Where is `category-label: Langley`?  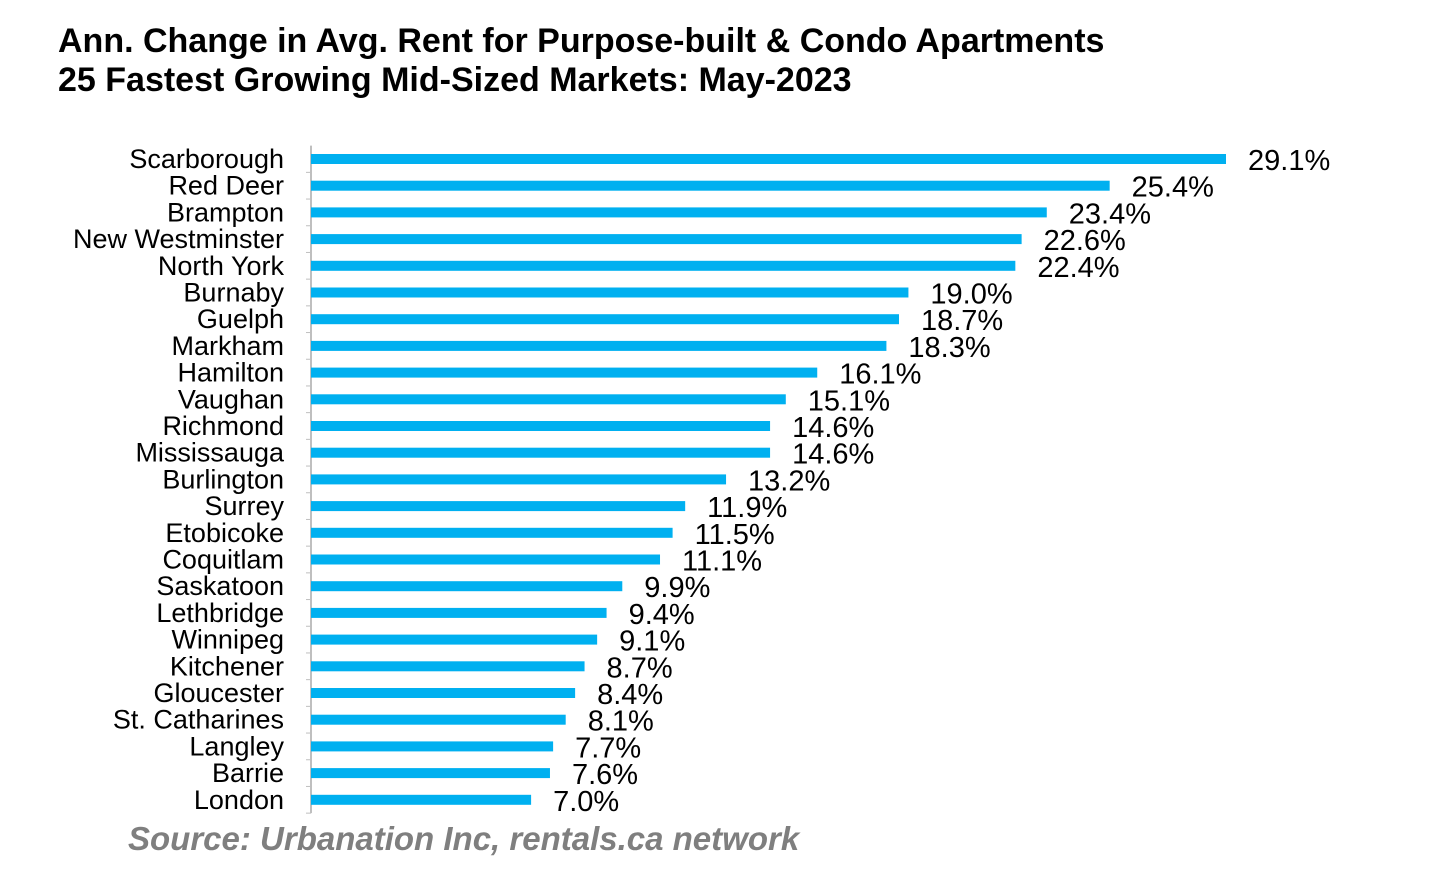 category-label: Langley is located at coordinates (236, 746).